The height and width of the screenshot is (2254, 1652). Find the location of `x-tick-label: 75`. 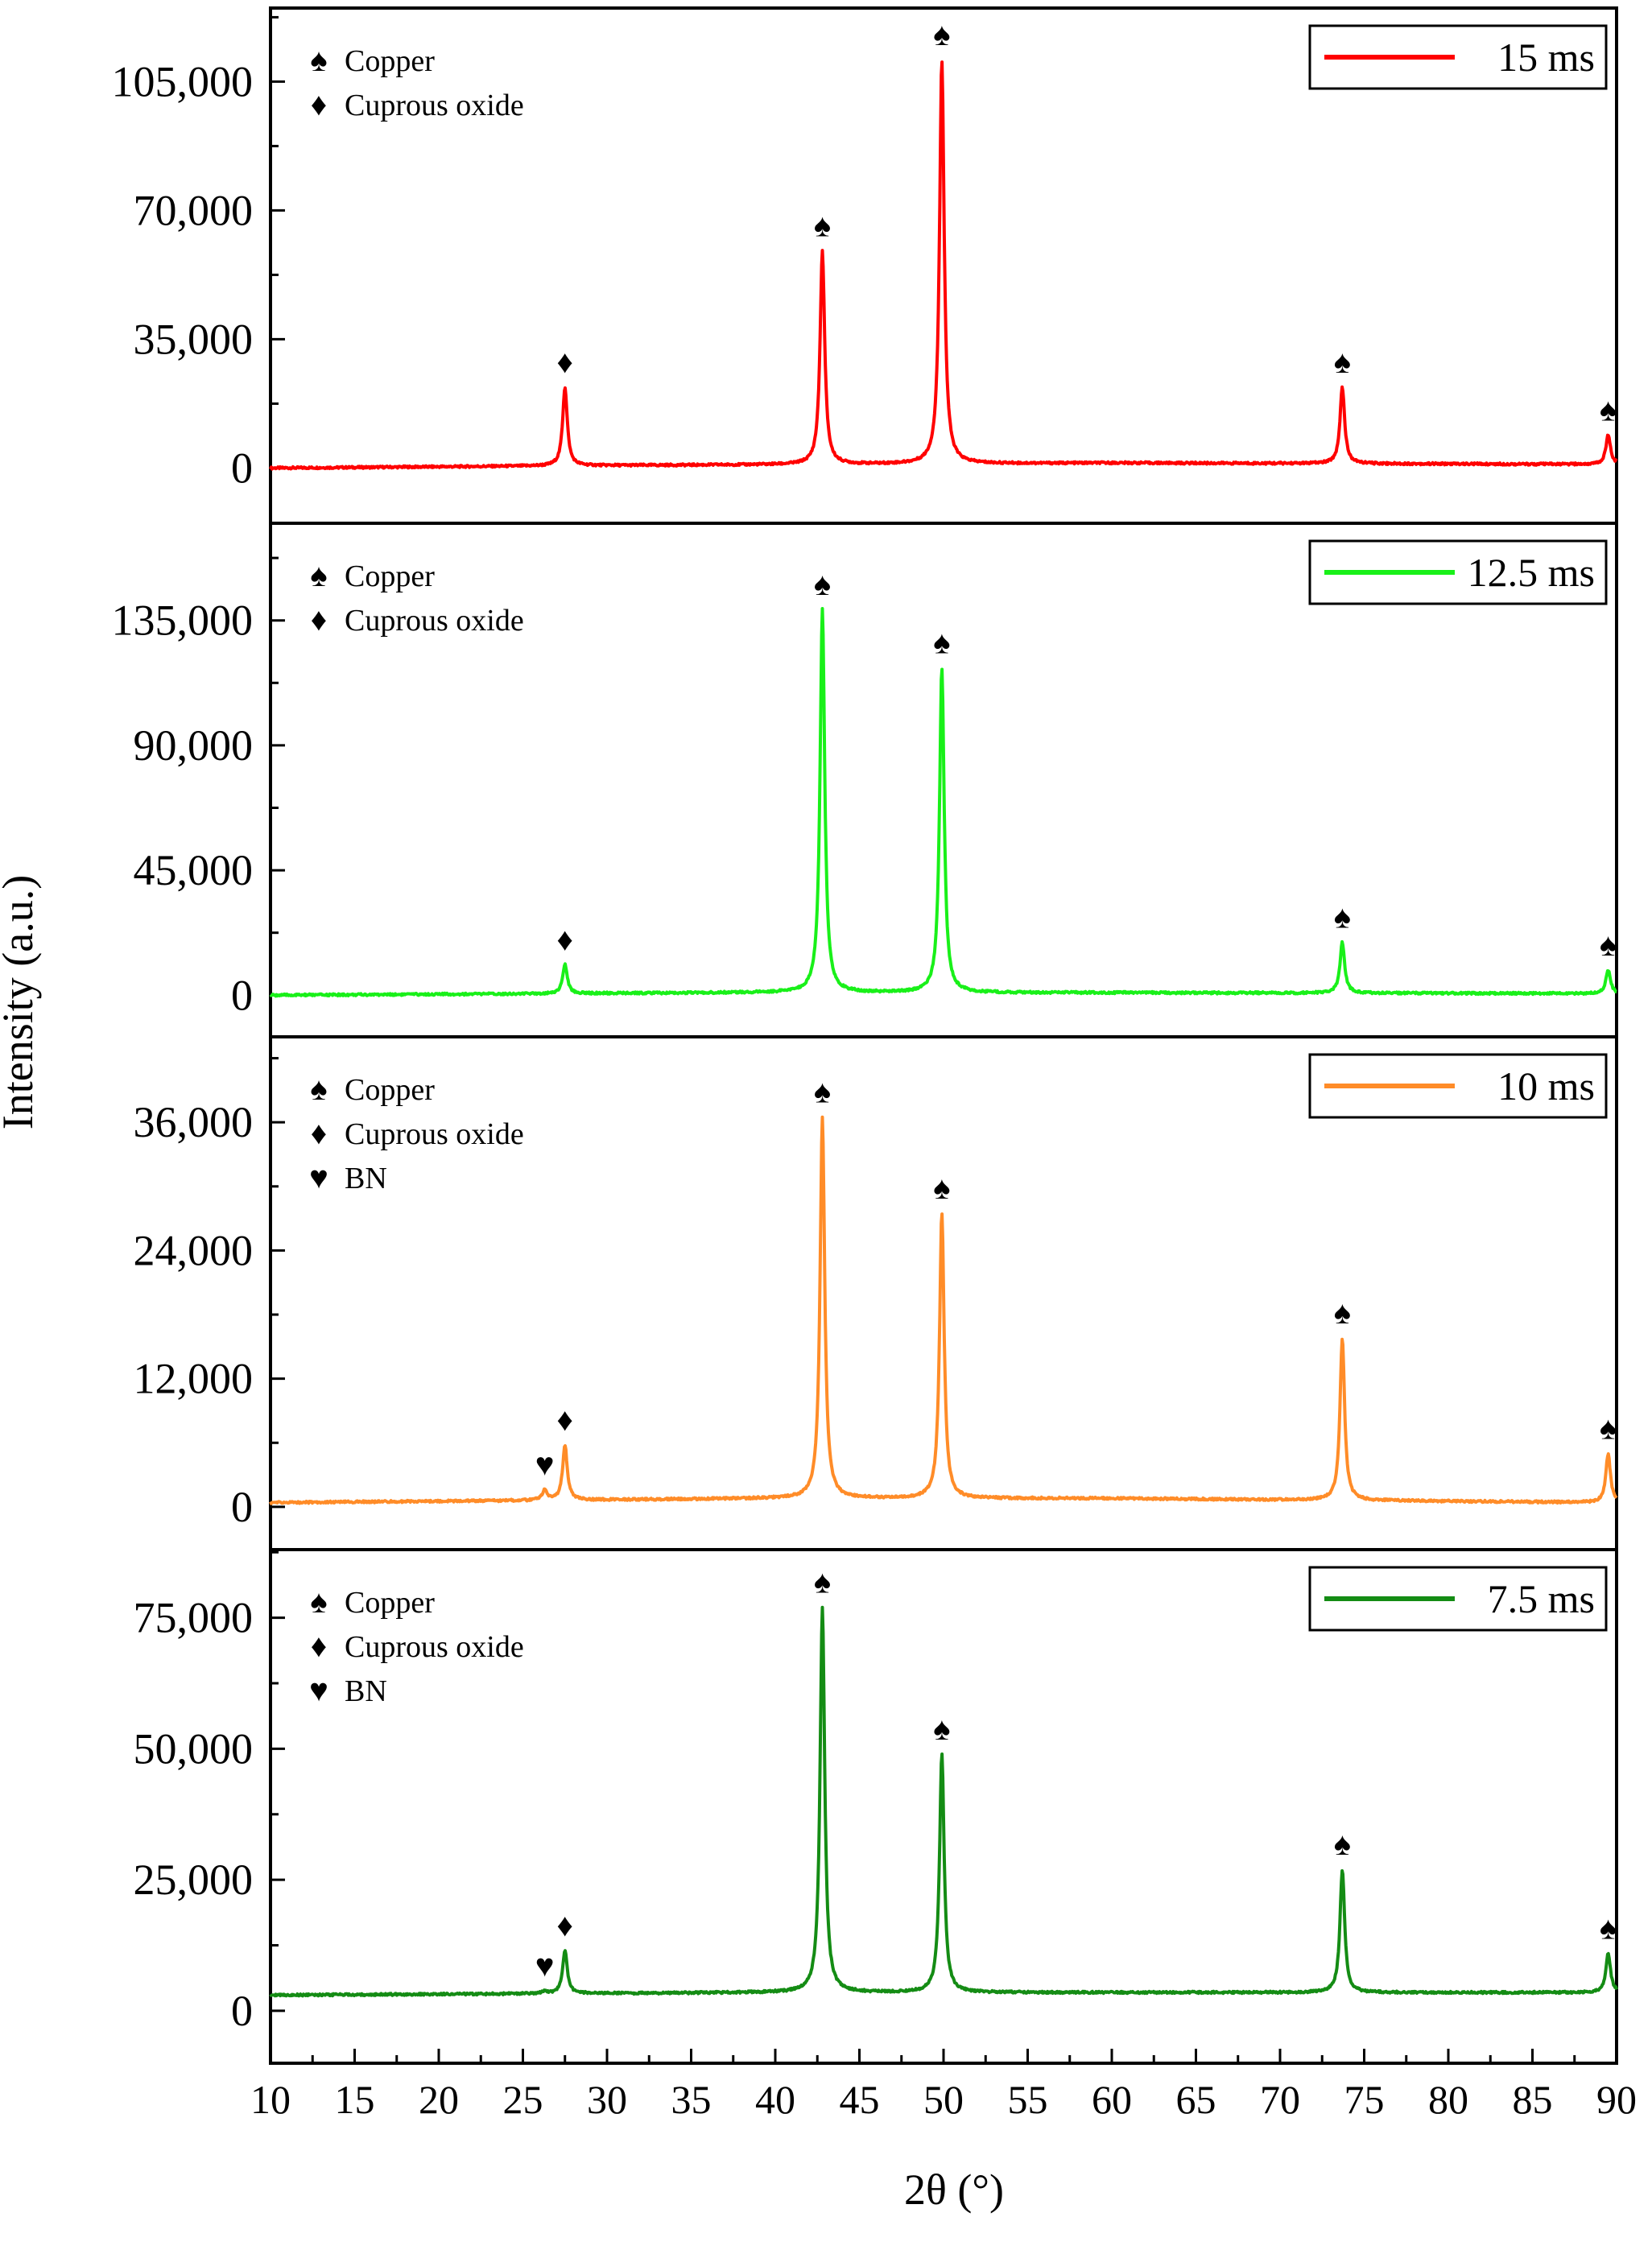

x-tick-label: 75 is located at coordinates (1365, 2099).